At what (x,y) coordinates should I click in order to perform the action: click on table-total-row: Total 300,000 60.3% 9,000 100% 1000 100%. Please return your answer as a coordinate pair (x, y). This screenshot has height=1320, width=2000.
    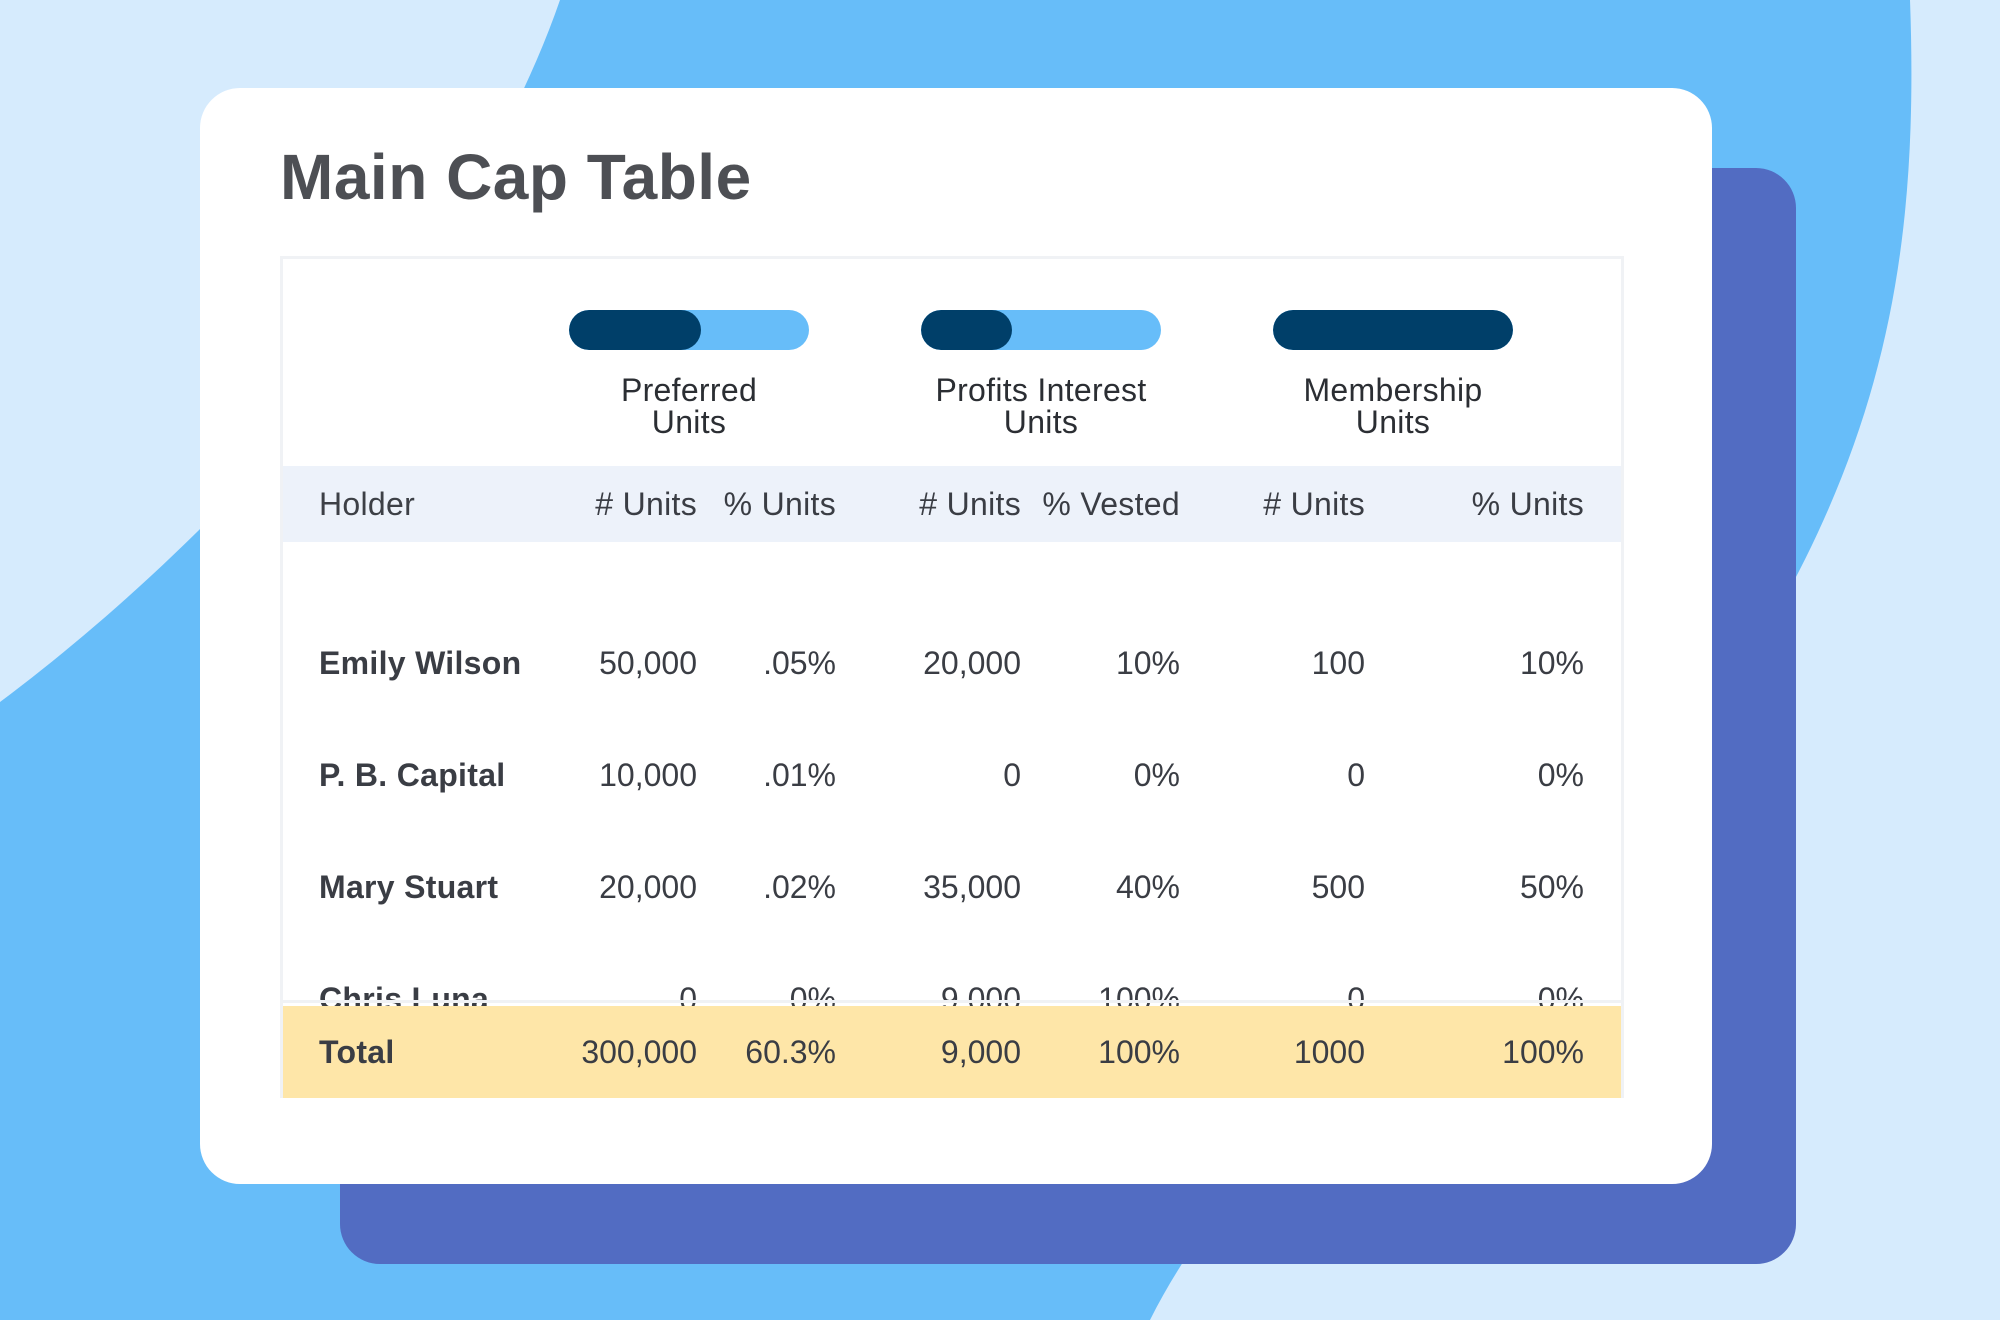
    Looking at the image, I should click on (952, 1052).